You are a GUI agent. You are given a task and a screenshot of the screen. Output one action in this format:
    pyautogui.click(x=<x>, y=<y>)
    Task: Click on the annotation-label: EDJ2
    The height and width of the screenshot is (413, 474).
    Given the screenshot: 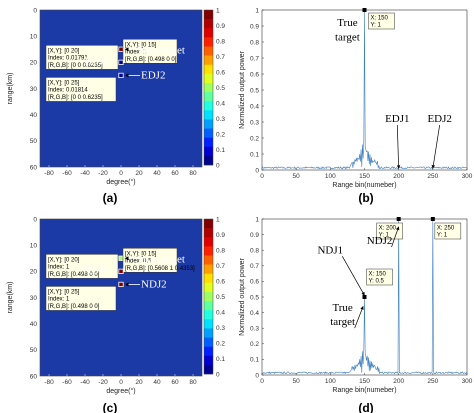 What is the action you would take?
    pyautogui.click(x=439, y=119)
    